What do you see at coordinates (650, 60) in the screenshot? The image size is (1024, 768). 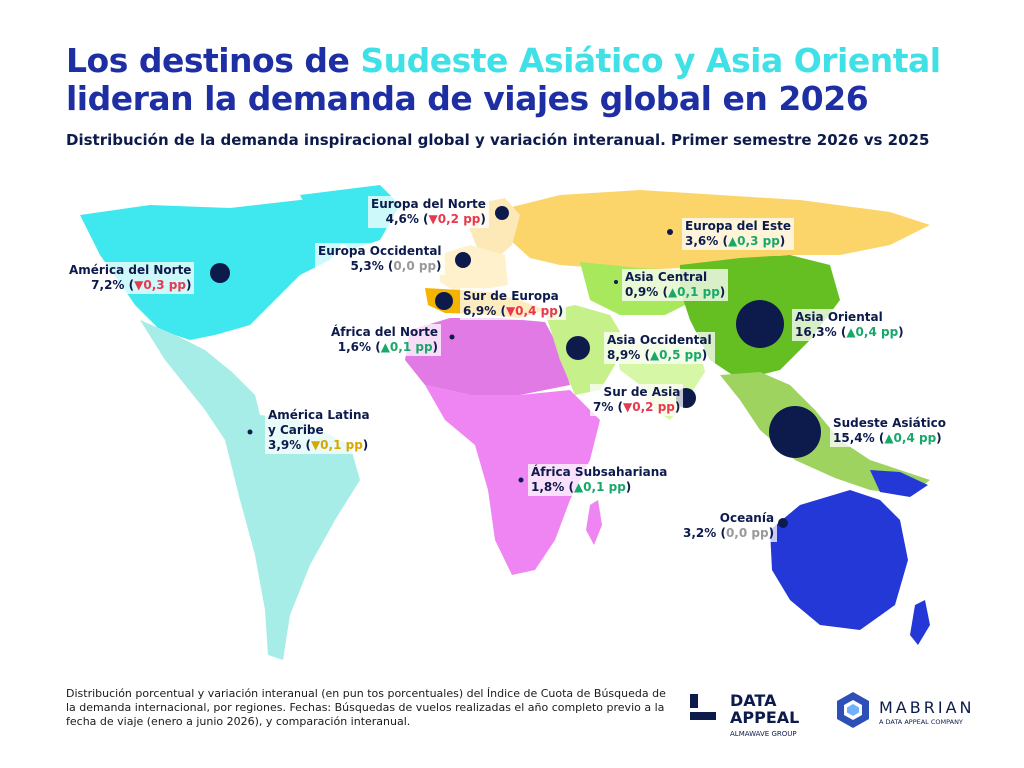 I see `title-highlight: Sudeste Asiático y Asia Oriental` at bounding box center [650, 60].